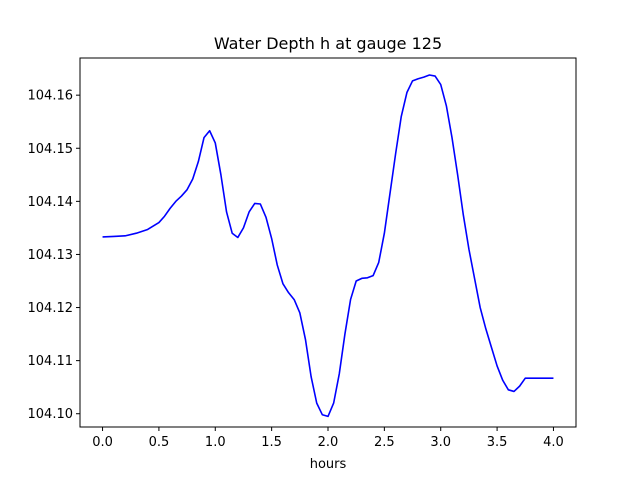  I want to click on y-tick-label: 104.11, so click(51, 361).